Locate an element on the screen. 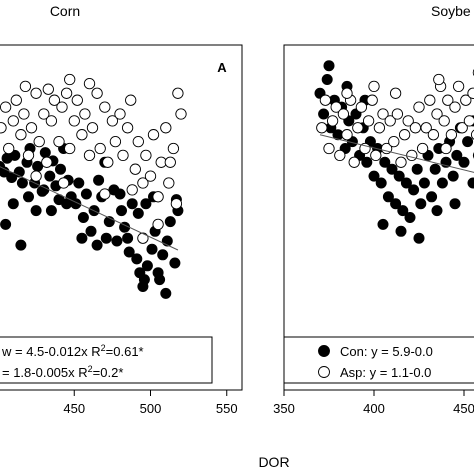 Image resolution: width=474 pixels, height=474 pixels. legend-box is located at coordinates (106, 360).